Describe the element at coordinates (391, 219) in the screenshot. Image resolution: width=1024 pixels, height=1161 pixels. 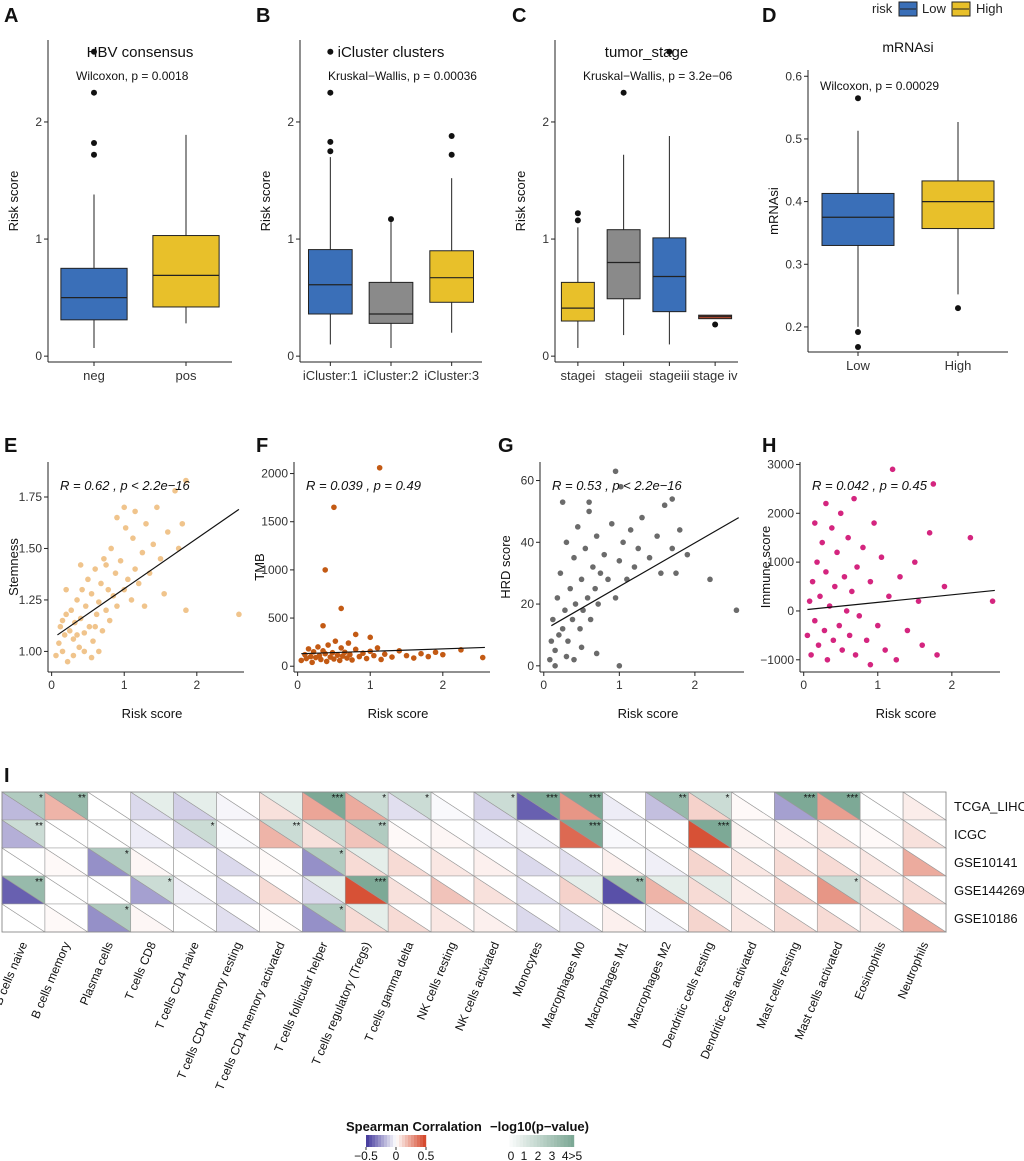
I see `panel-b-box-icluster-2-outlier` at that location.